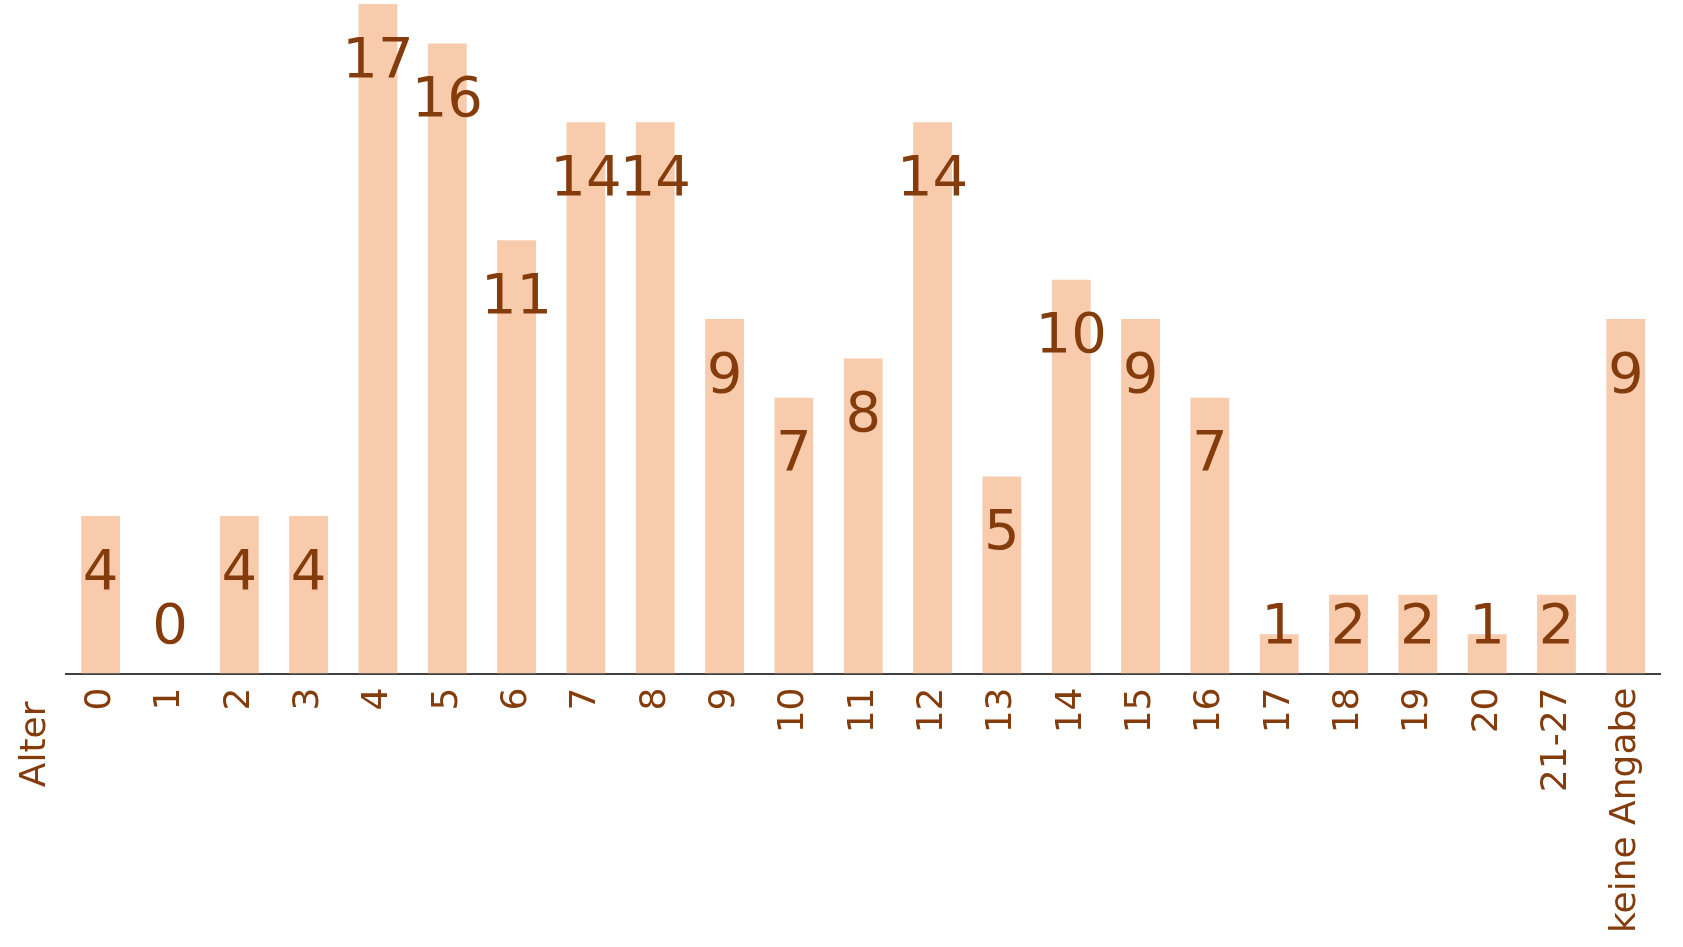  What do you see at coordinates (791, 710) in the screenshot?
I see `x-tick-label: 10` at bounding box center [791, 710].